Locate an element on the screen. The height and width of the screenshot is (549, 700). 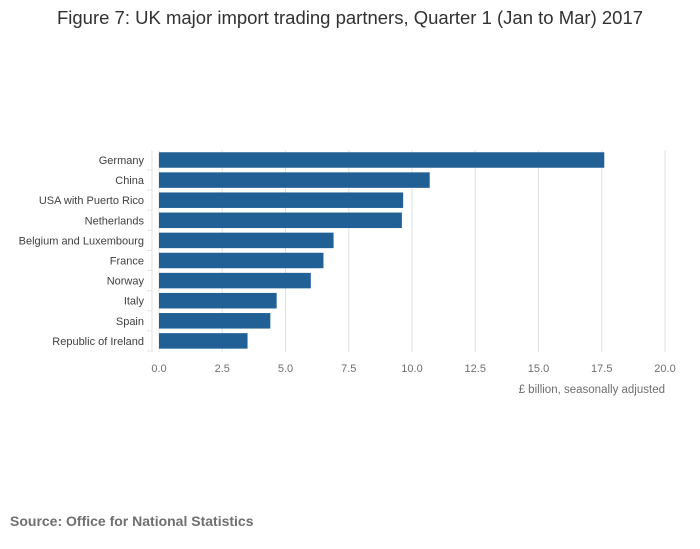
category-label: Norway is located at coordinates (126, 282).